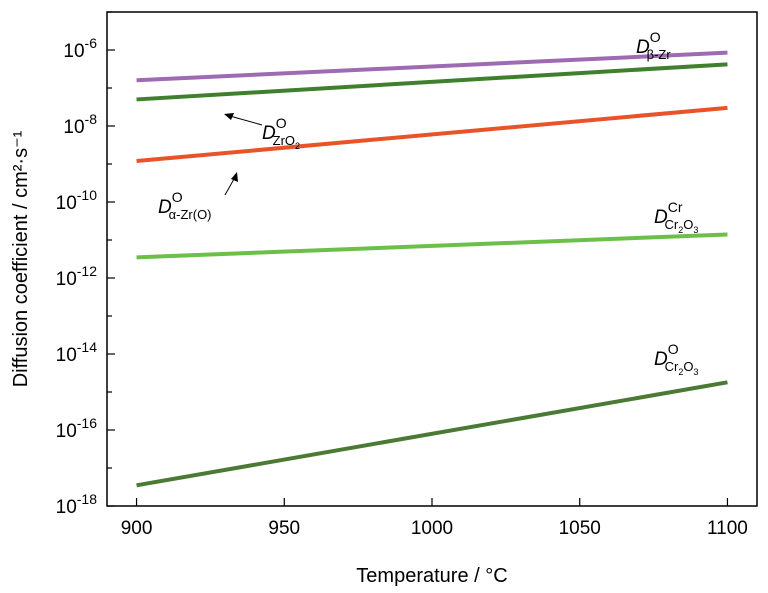  What do you see at coordinates (432, 528) in the screenshot?
I see `x-tick-label: 1000` at bounding box center [432, 528].